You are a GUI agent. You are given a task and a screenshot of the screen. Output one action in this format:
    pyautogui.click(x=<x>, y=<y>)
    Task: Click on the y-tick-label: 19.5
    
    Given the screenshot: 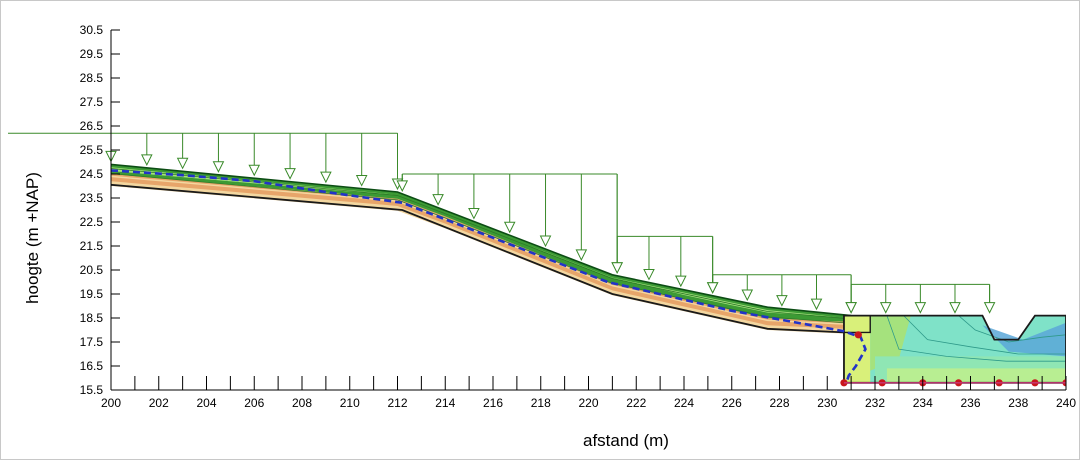 What is the action you would take?
    pyautogui.click(x=92, y=294)
    